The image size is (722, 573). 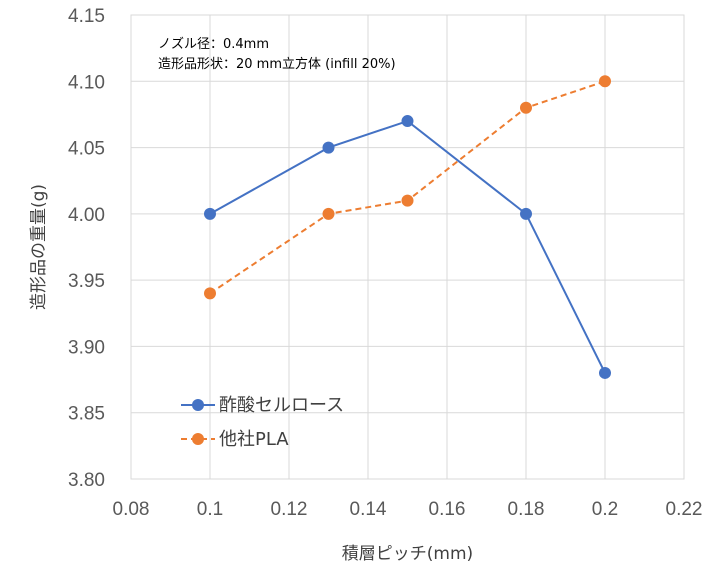 I want to click on legend-label: 酢酸セルロース, so click(x=281, y=405).